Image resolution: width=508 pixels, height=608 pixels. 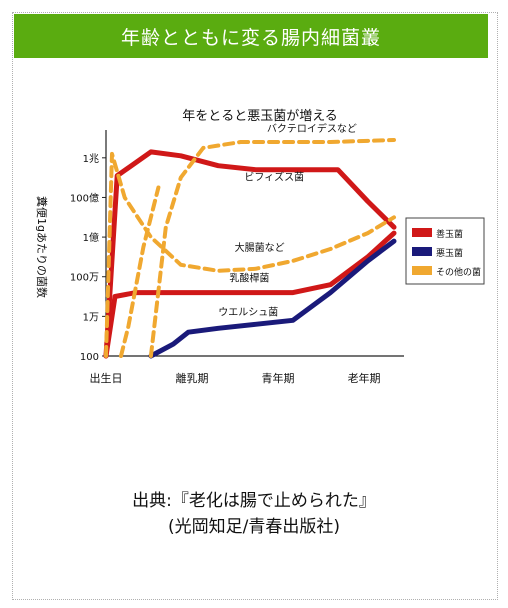 I want to click on legend-label: 悪玉菌, so click(x=449, y=253).